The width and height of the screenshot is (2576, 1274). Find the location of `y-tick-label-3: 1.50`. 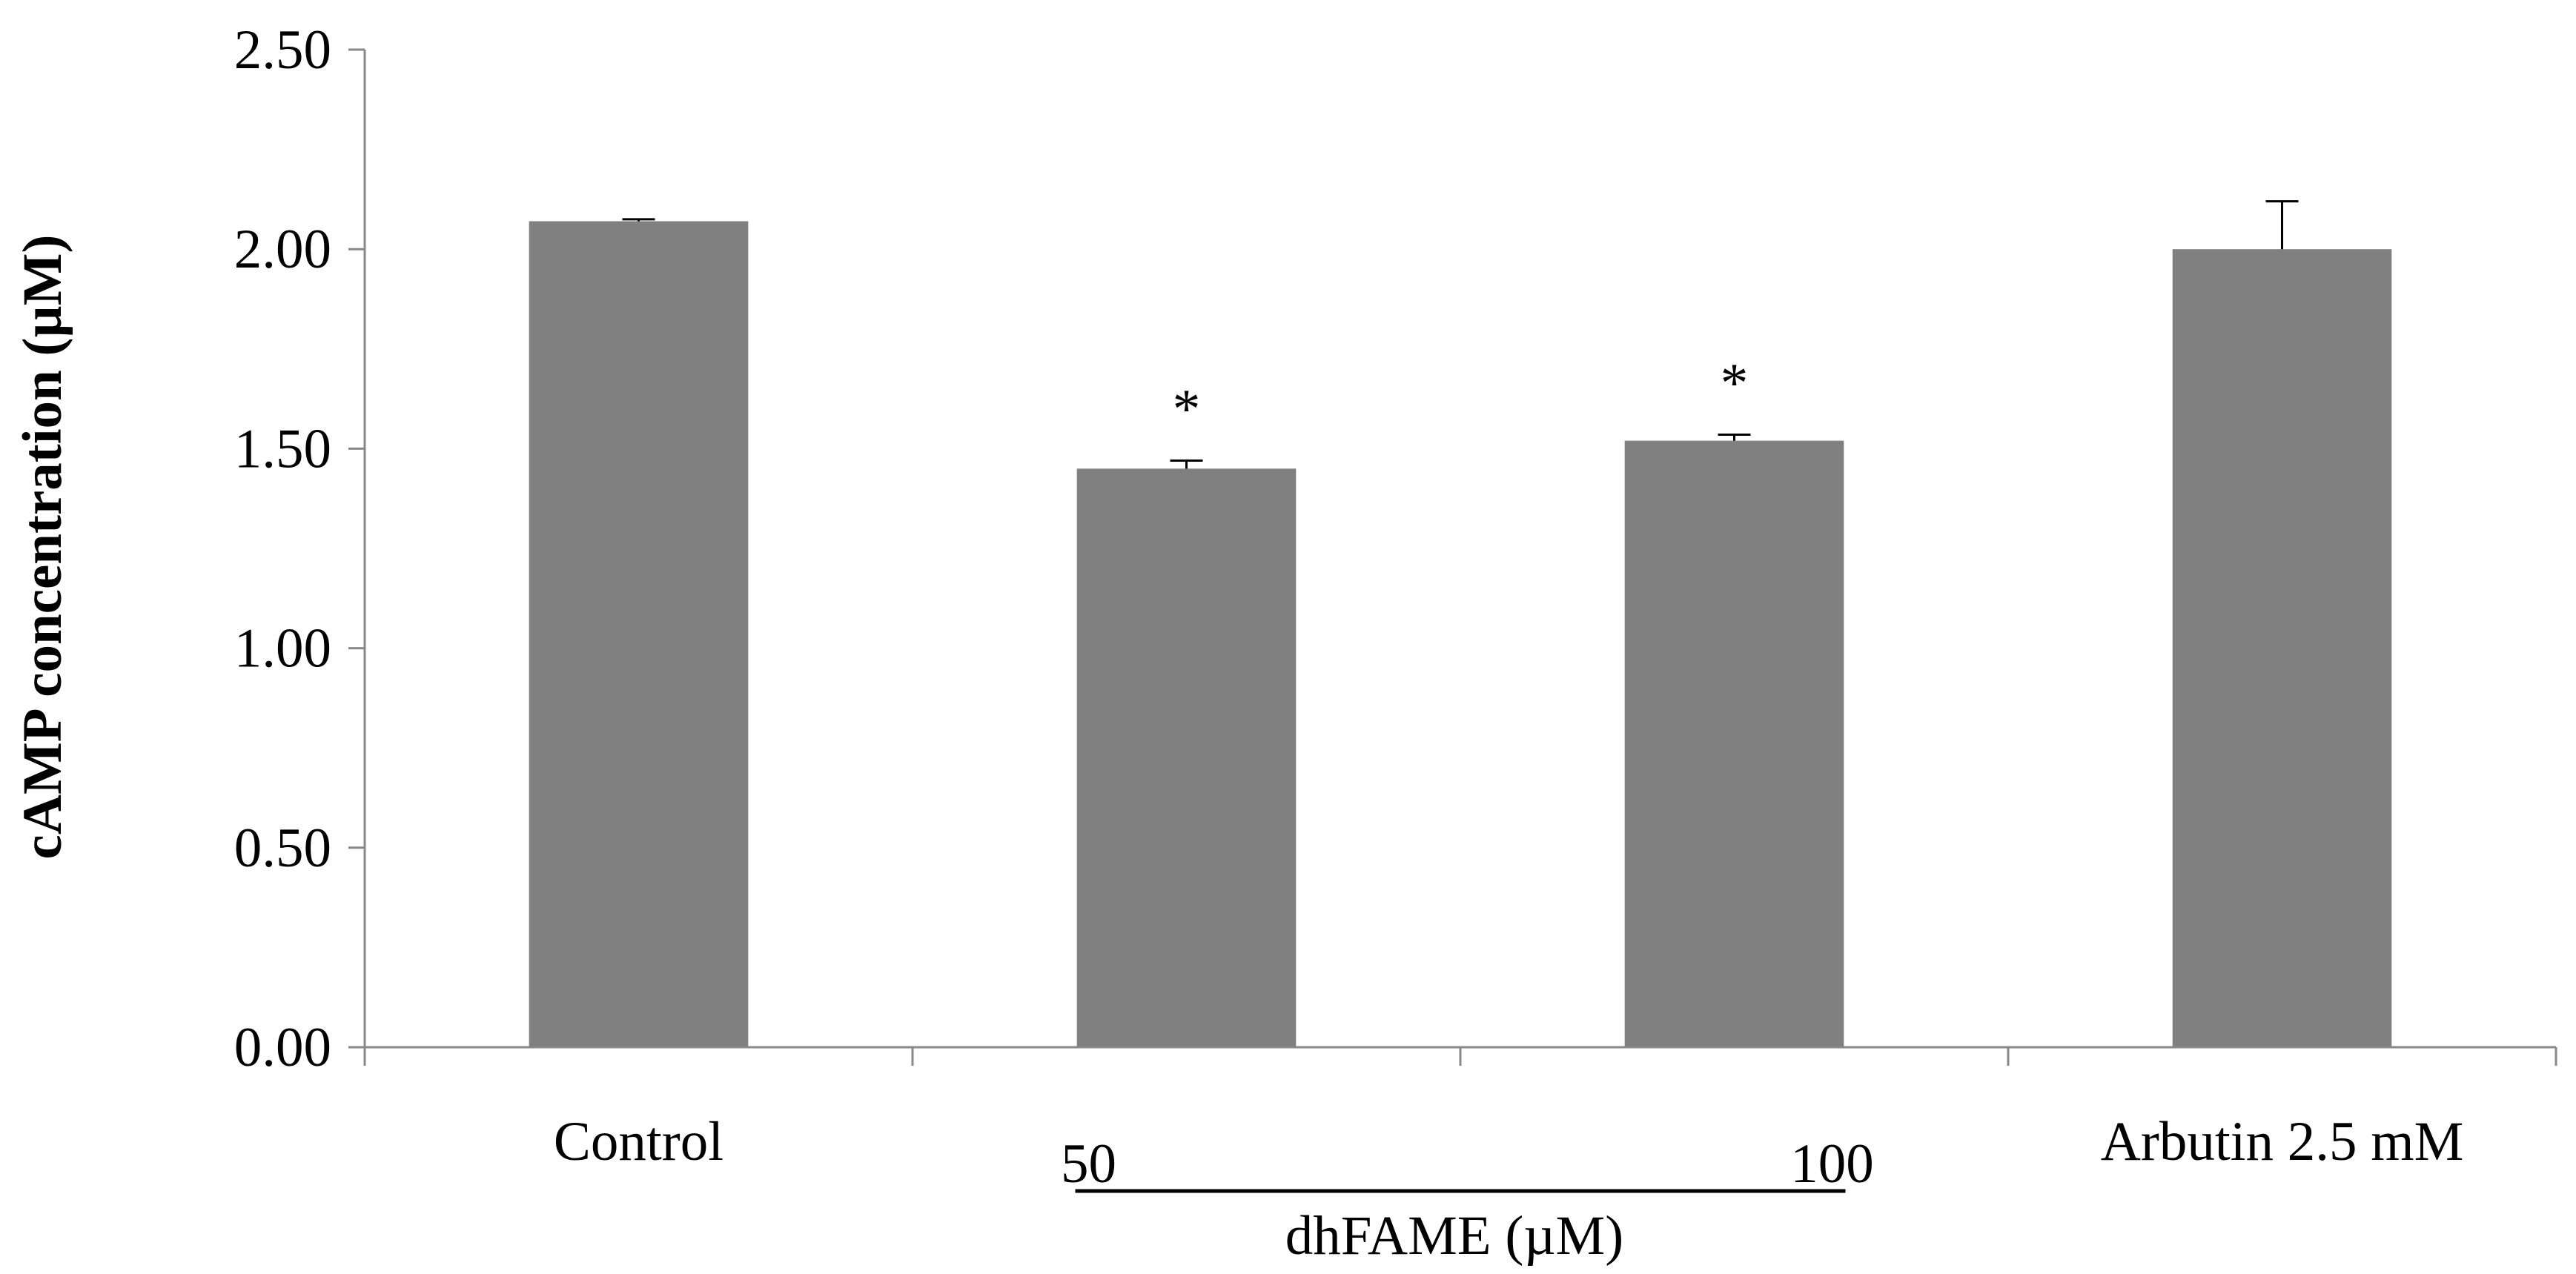

y-tick-label-3: 1.50 is located at coordinates (282, 449).